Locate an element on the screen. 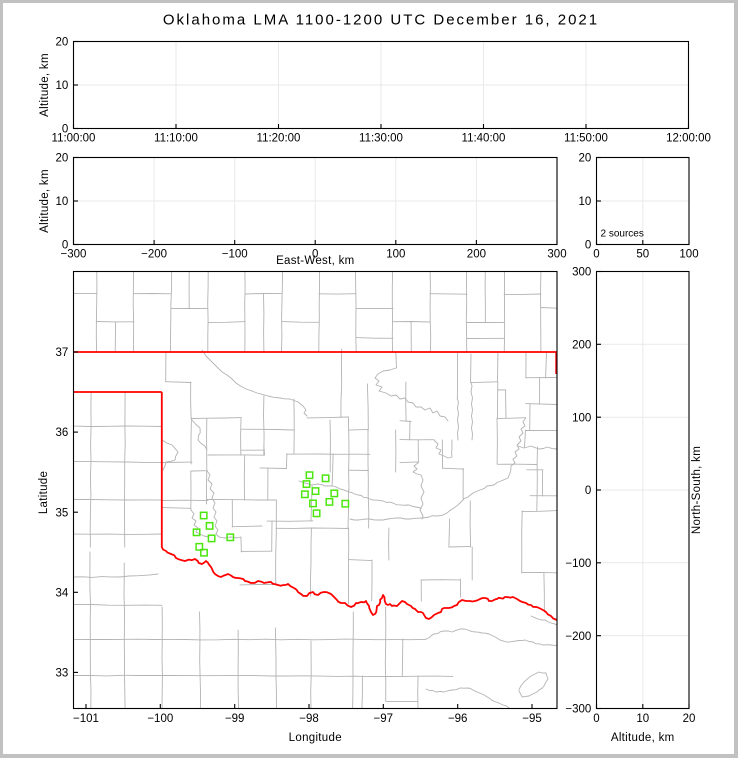 This screenshot has height=758, width=738. svg-text: 11:30:00 is located at coordinates (381, 139).